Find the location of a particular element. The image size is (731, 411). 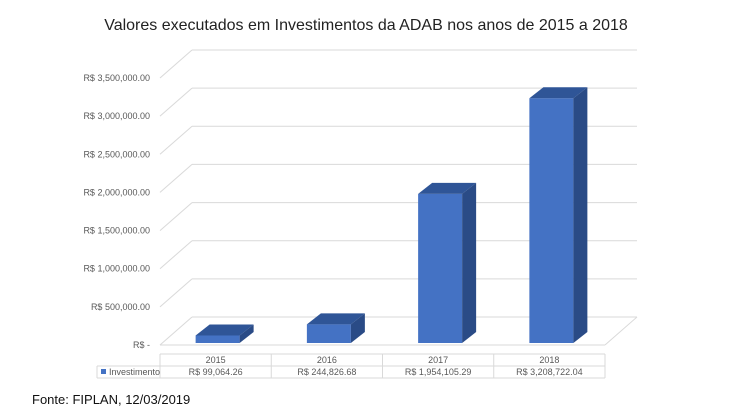

data-table-value: R$ 1,954,105.29 is located at coordinates (438, 372).